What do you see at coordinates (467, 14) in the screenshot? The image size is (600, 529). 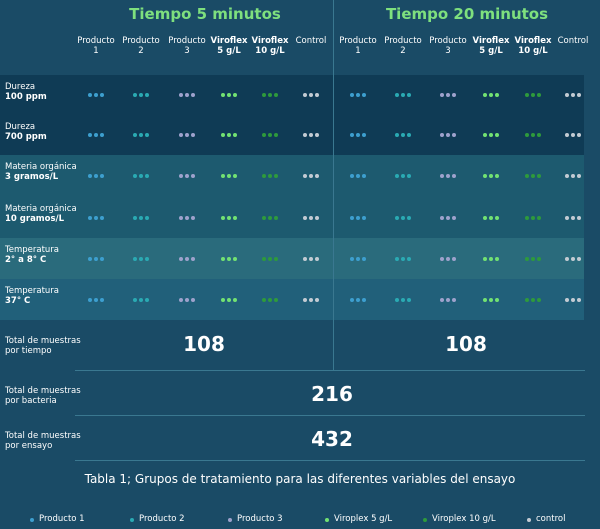 I see `group-title: Tiempo 20 minutos` at bounding box center [467, 14].